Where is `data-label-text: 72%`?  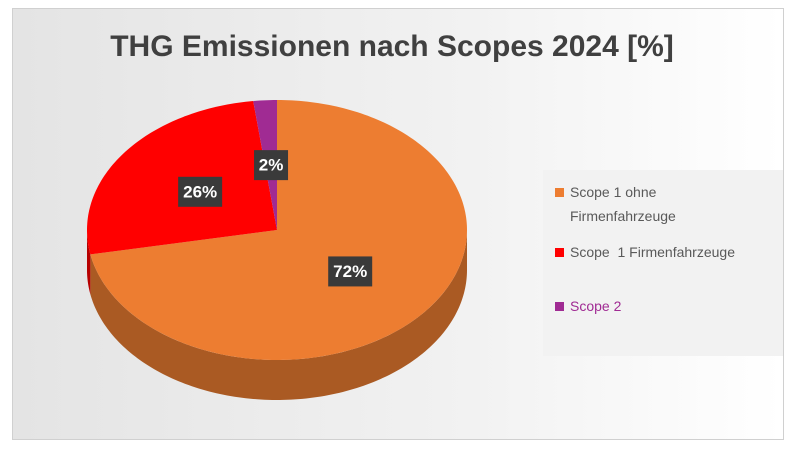 data-label-text: 72% is located at coordinates (350, 271).